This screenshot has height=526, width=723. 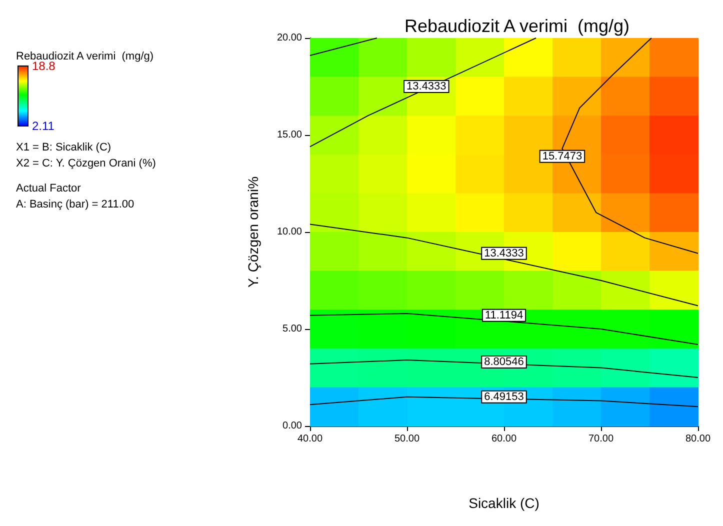 What do you see at coordinates (43, 126) in the screenshot?
I see `color-bar-label: 2.11` at bounding box center [43, 126].